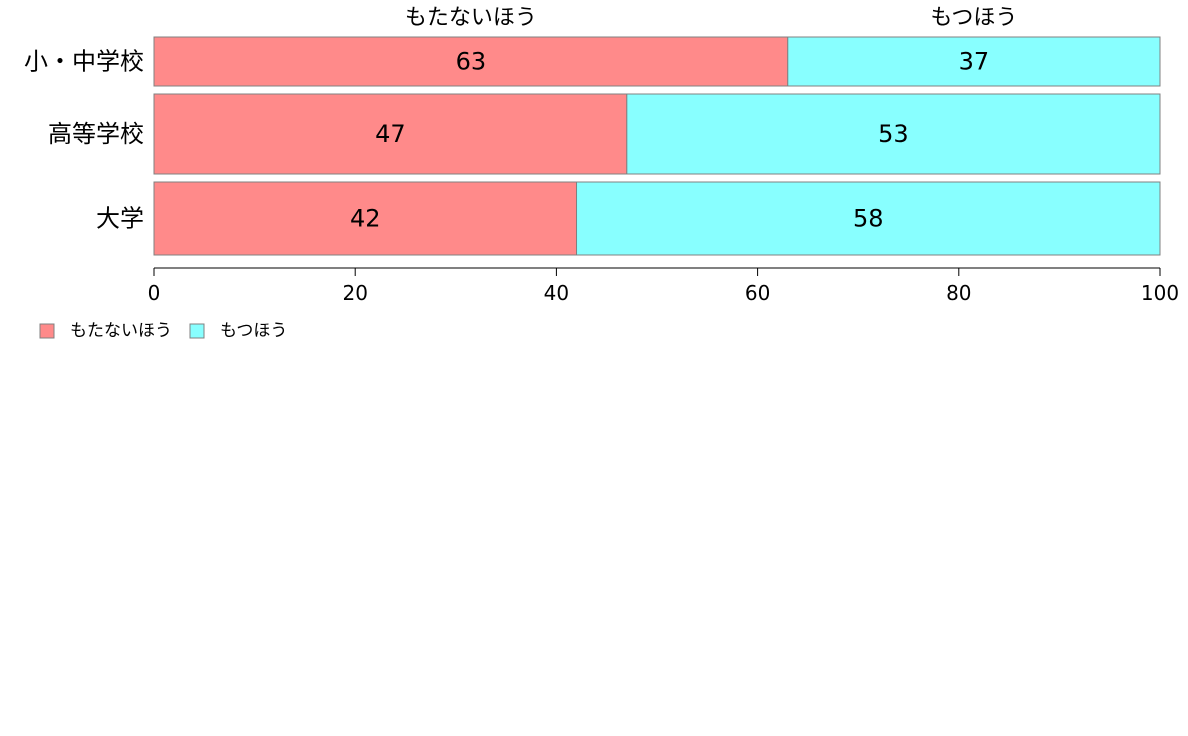 This screenshot has height=736, width=1188. I want to click on x-axis: 0 20 40 60 80 100, so click(663, 286).